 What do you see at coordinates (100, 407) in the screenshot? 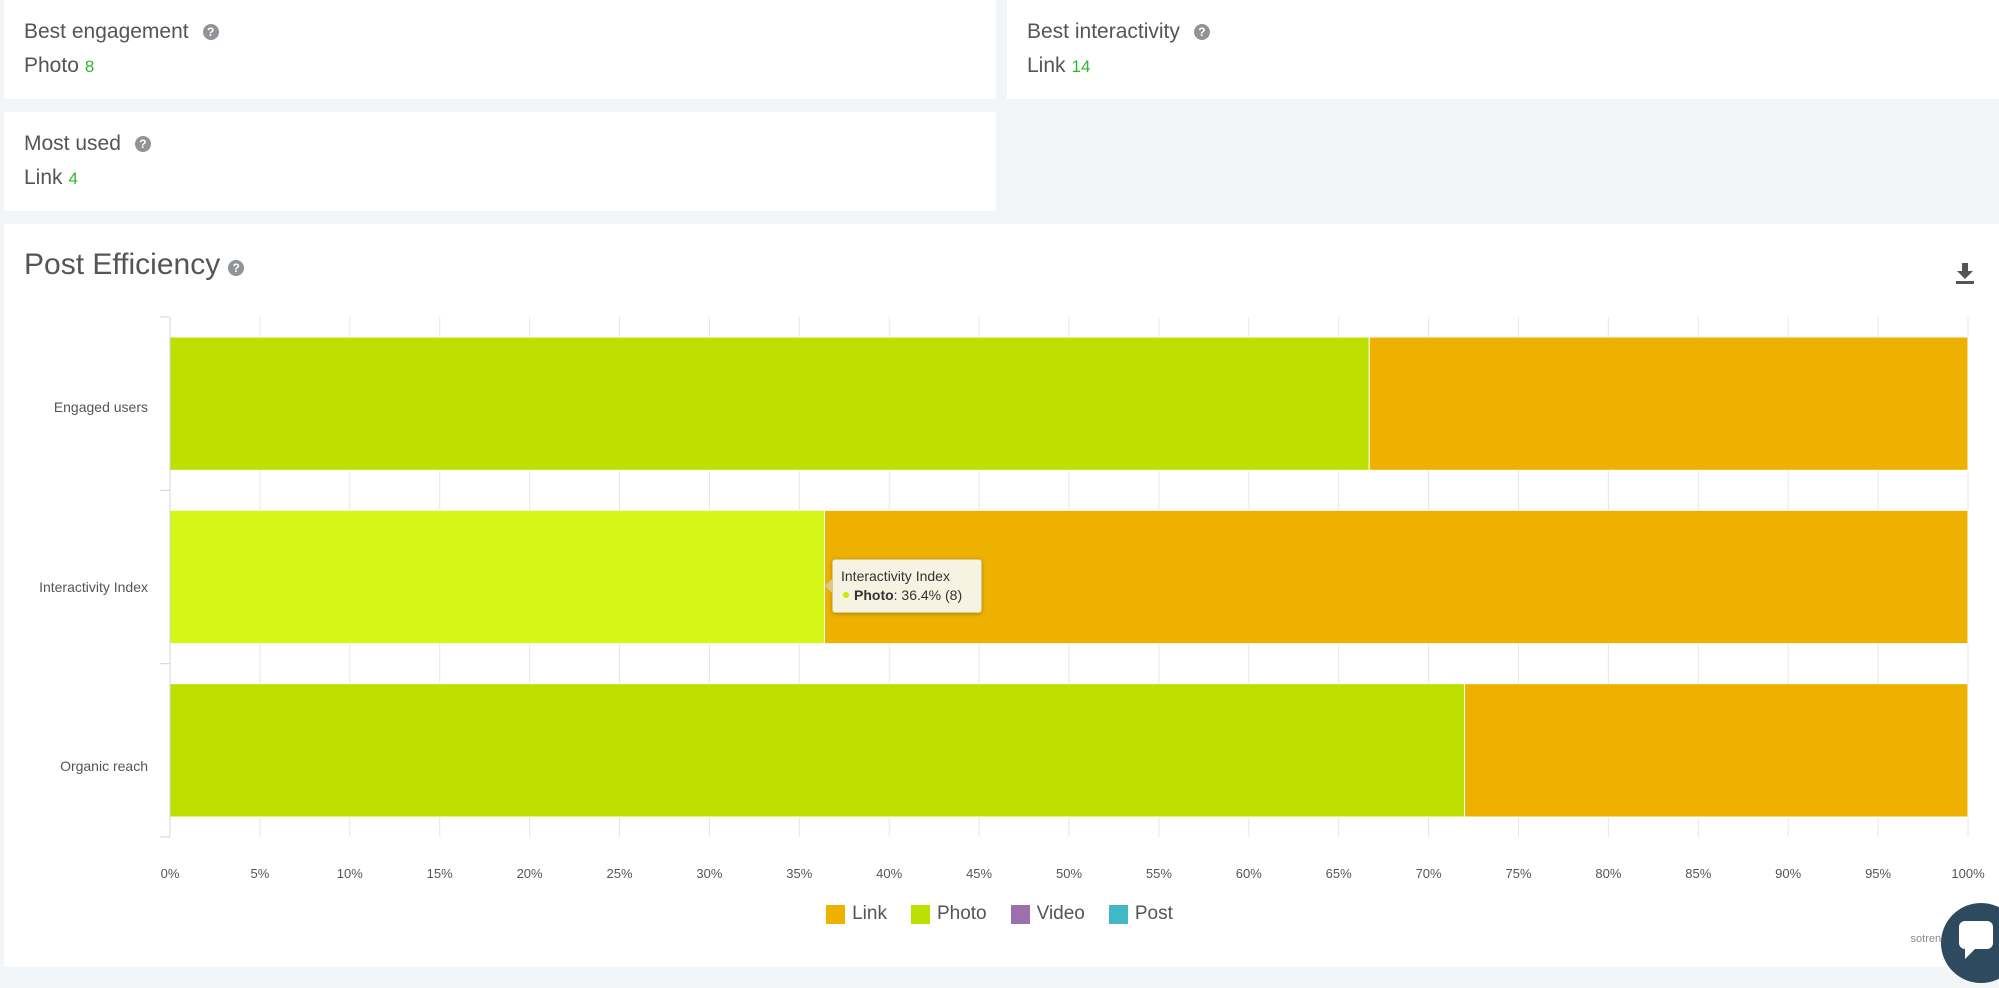
I see `y-axis-label-engaged-users: Engaged users` at bounding box center [100, 407].